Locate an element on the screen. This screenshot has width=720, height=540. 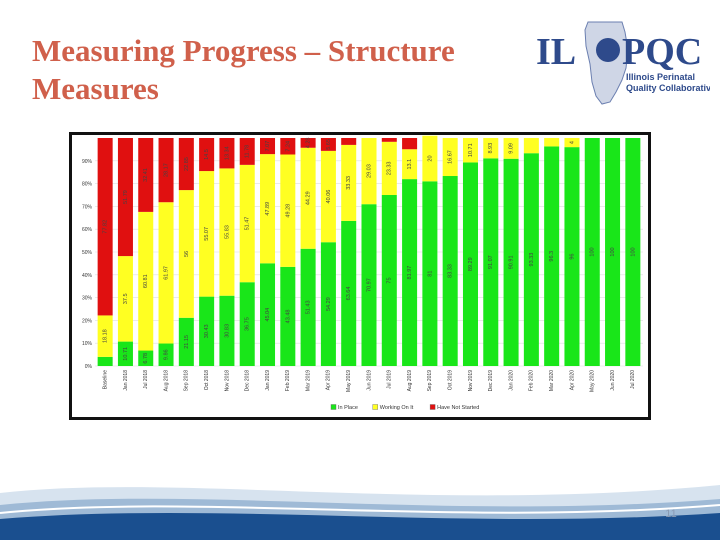
data-label: 61.97 is located at coordinates (166, 273).